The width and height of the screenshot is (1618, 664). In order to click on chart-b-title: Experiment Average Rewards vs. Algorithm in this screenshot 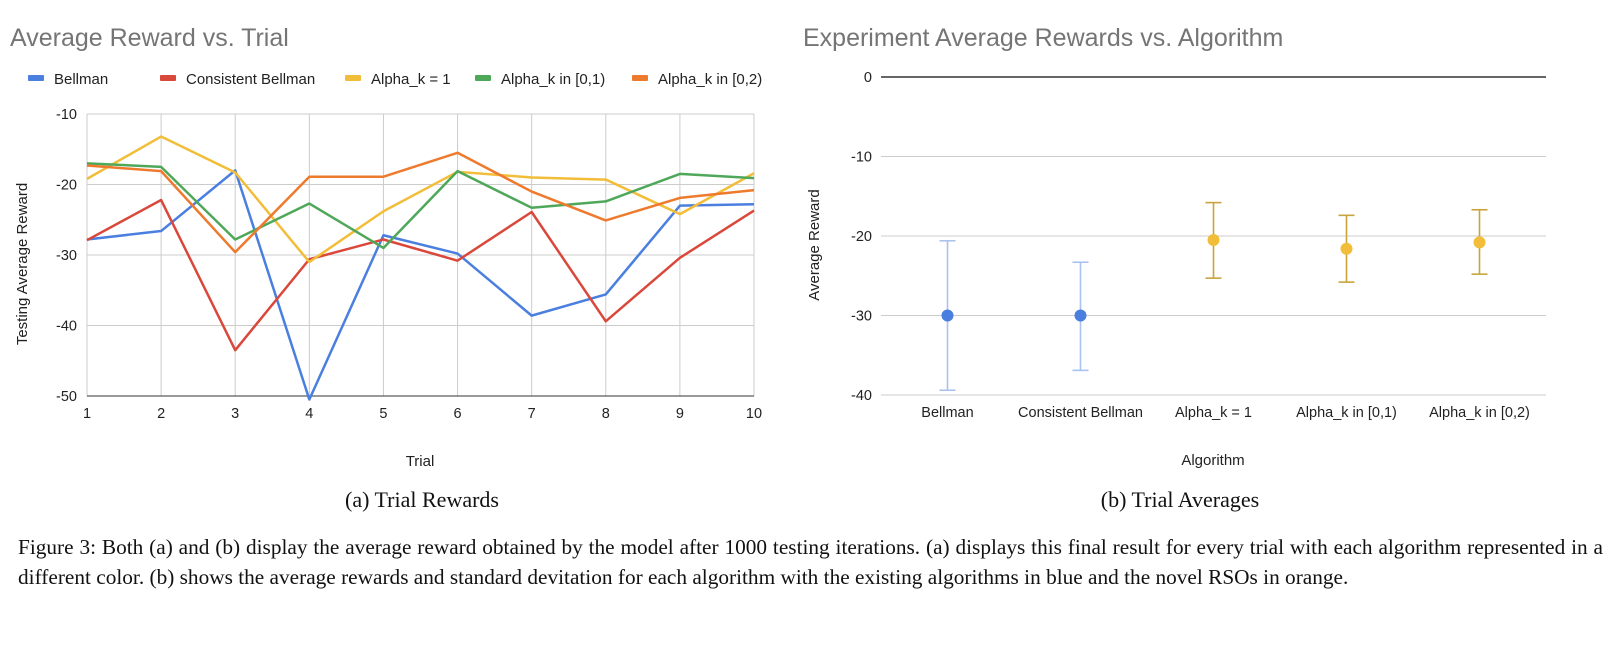, I will do `click(1043, 38)`.